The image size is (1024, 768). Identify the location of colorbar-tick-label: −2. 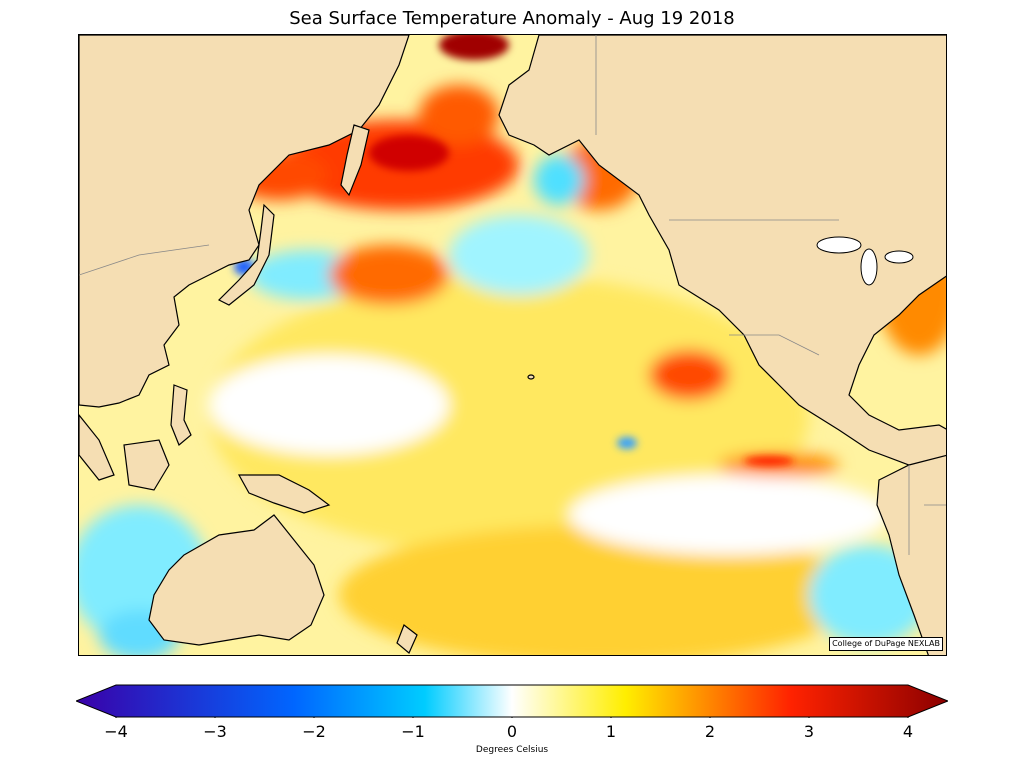
(314, 731).